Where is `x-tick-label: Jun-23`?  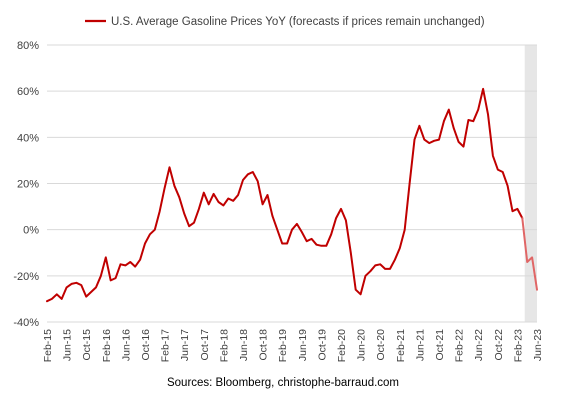 x-tick-label: Jun-23 is located at coordinates (538, 345).